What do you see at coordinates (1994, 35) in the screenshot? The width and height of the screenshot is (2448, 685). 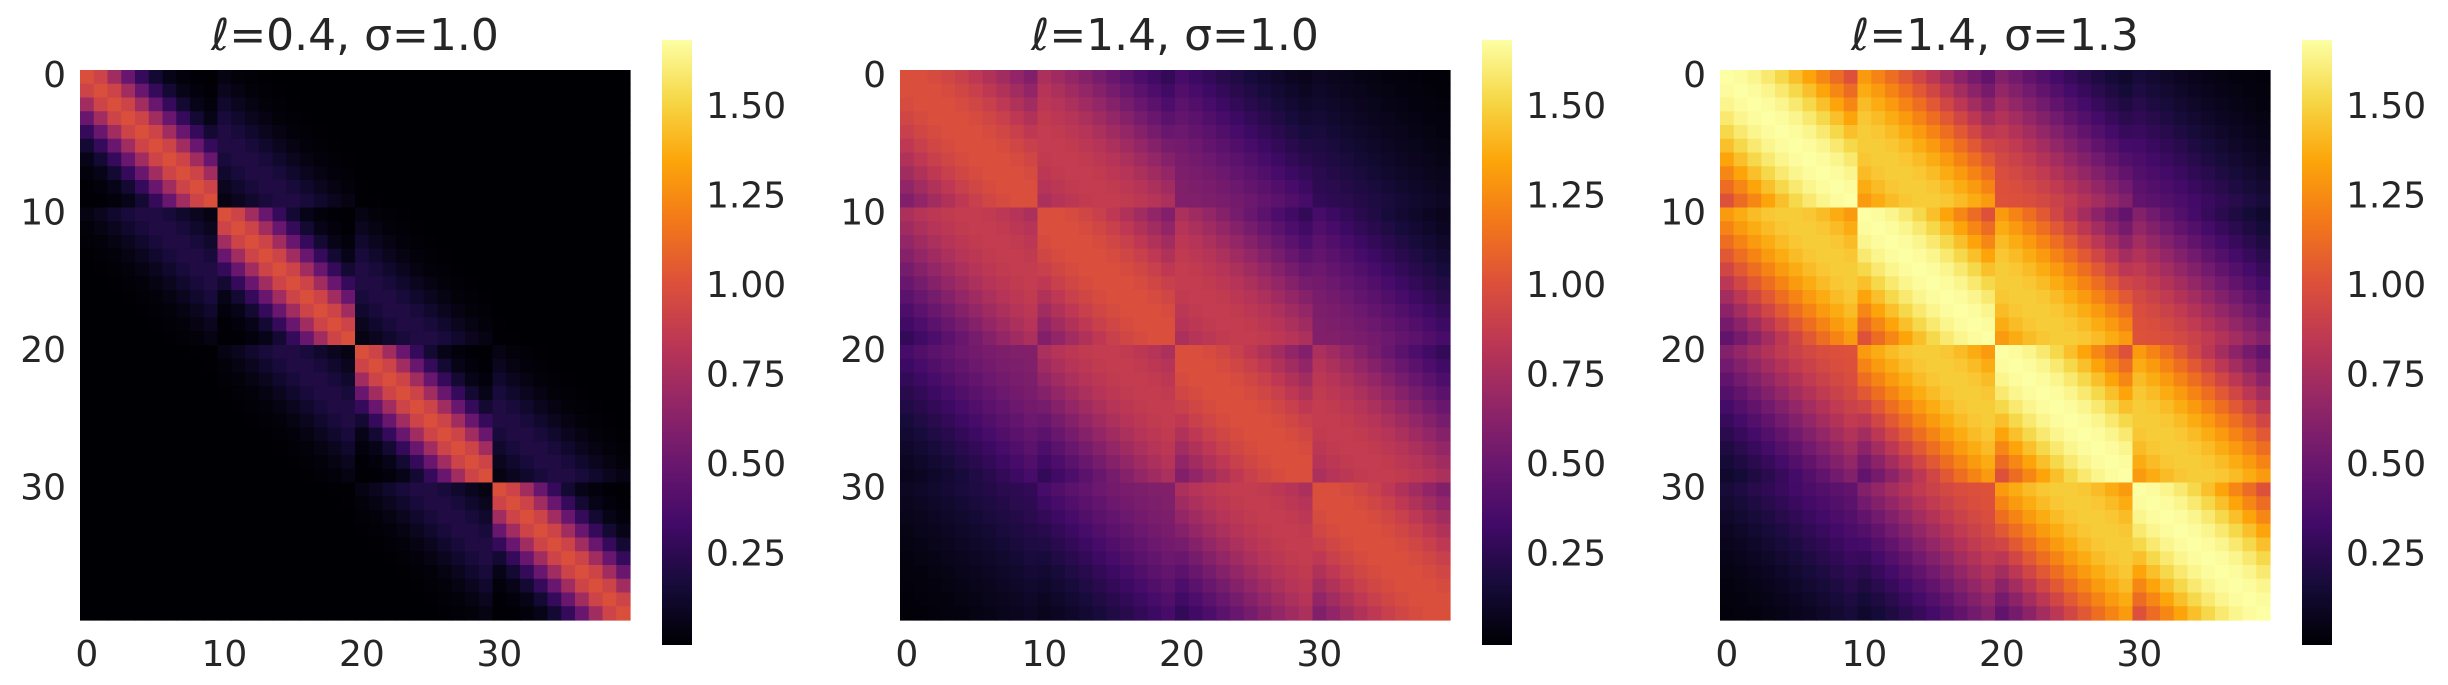 I see `panel-3-title: ℓ=1.4, σ=1.3` at bounding box center [1994, 35].